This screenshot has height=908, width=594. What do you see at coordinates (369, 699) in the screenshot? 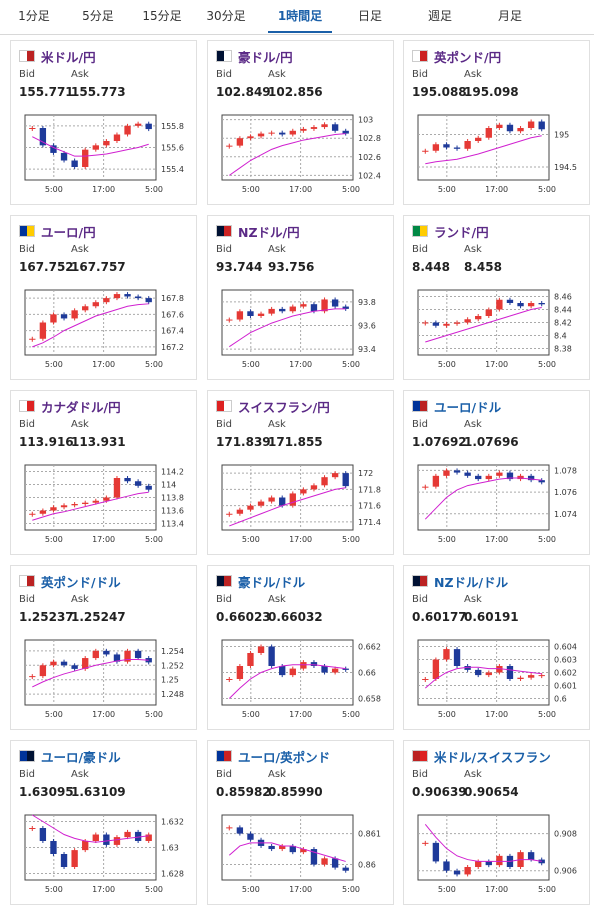
I see `y-tick-label: 0.658` at bounding box center [369, 699].